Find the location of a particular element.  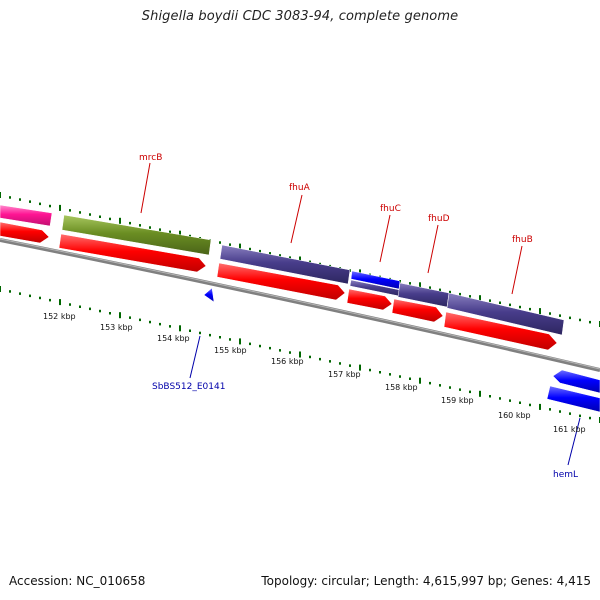

gene-label-fhuC: fhuC is located at coordinates (390, 209).